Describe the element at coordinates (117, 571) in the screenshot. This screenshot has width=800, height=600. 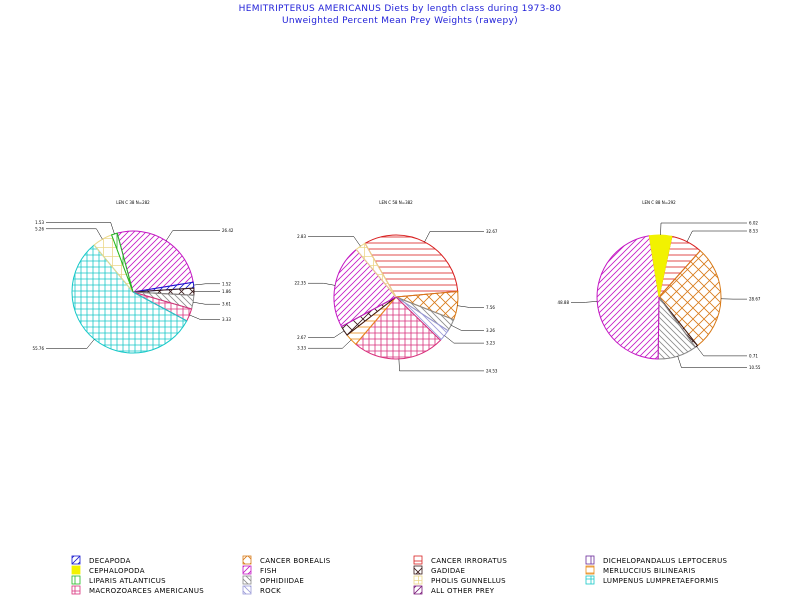
I see `legend-label: CEPHALOPODA` at that location.